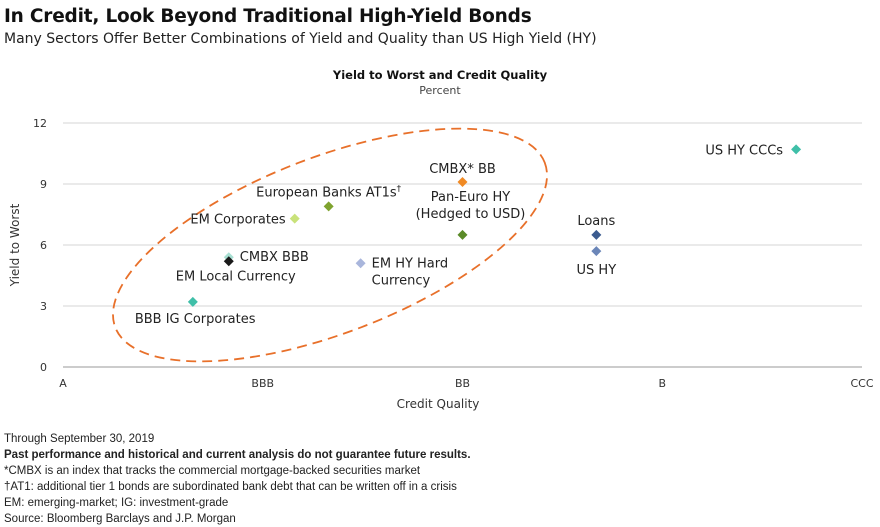  What do you see at coordinates (596, 234) in the screenshot?
I see `point-loans` at bounding box center [596, 234].